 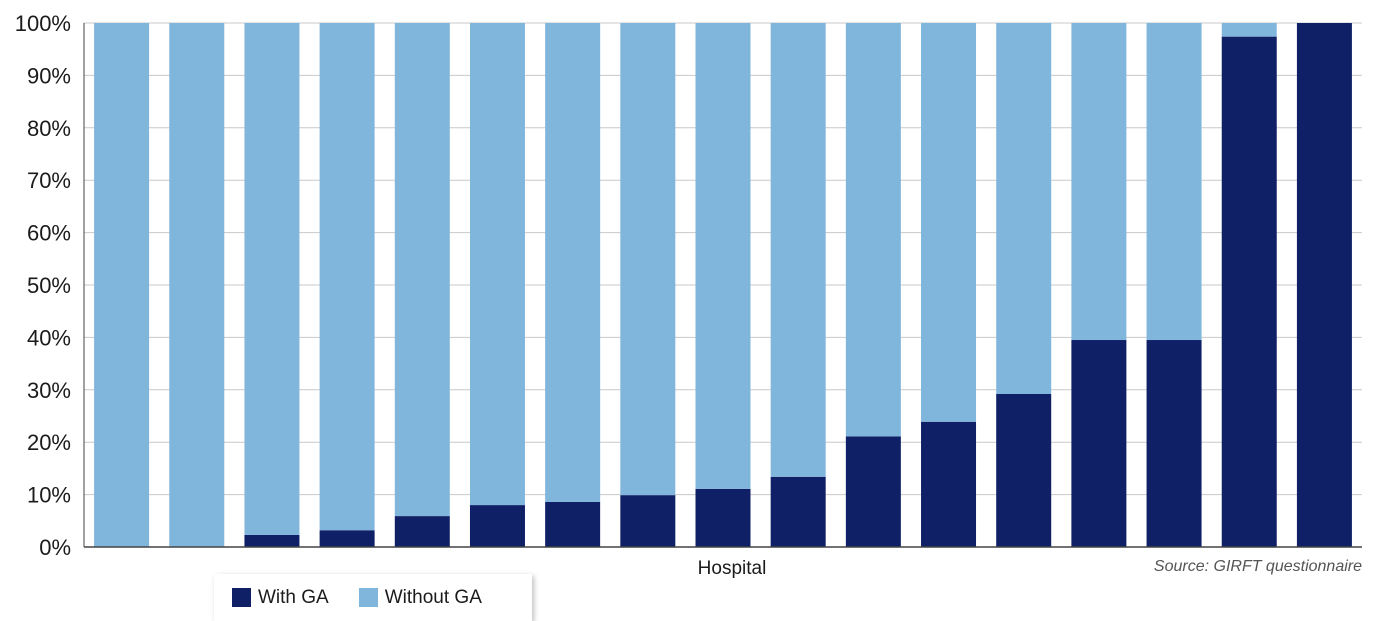 I want to click on y-tick-label: 60%, so click(x=49, y=233).